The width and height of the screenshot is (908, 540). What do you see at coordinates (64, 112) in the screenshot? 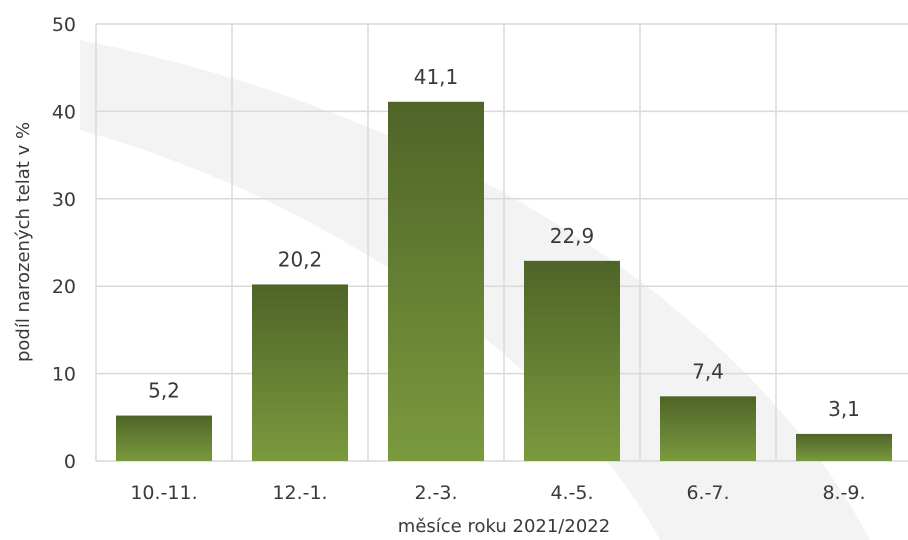
I see `y-tick-label: 40` at bounding box center [64, 112].